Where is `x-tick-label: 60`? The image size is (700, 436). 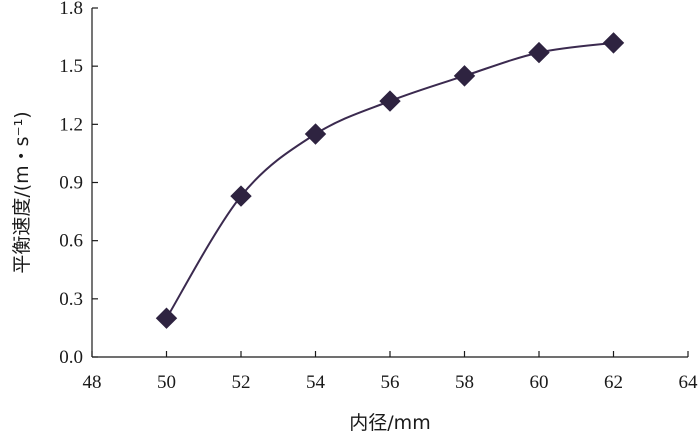 x-tick-label: 60 is located at coordinates (539, 382).